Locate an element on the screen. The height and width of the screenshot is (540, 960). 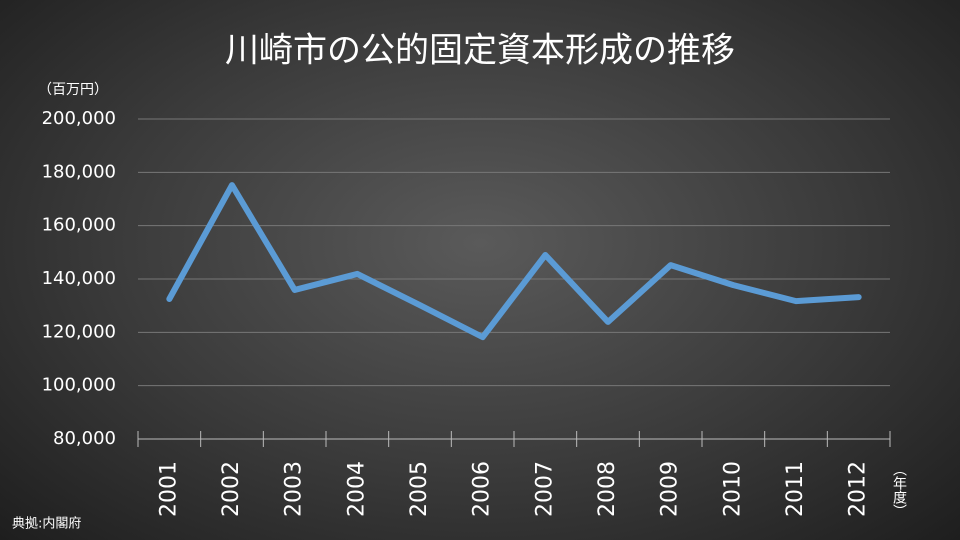
x-tick-label: 2006 is located at coordinates (482, 489).